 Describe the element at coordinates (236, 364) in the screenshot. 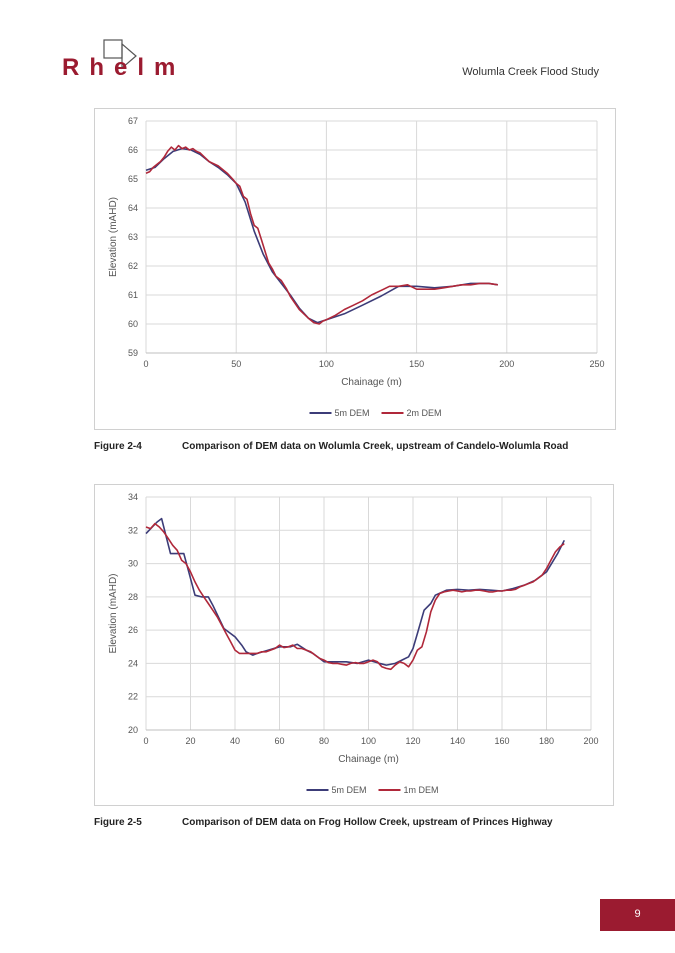

I see `x-tick-label: 50` at that location.